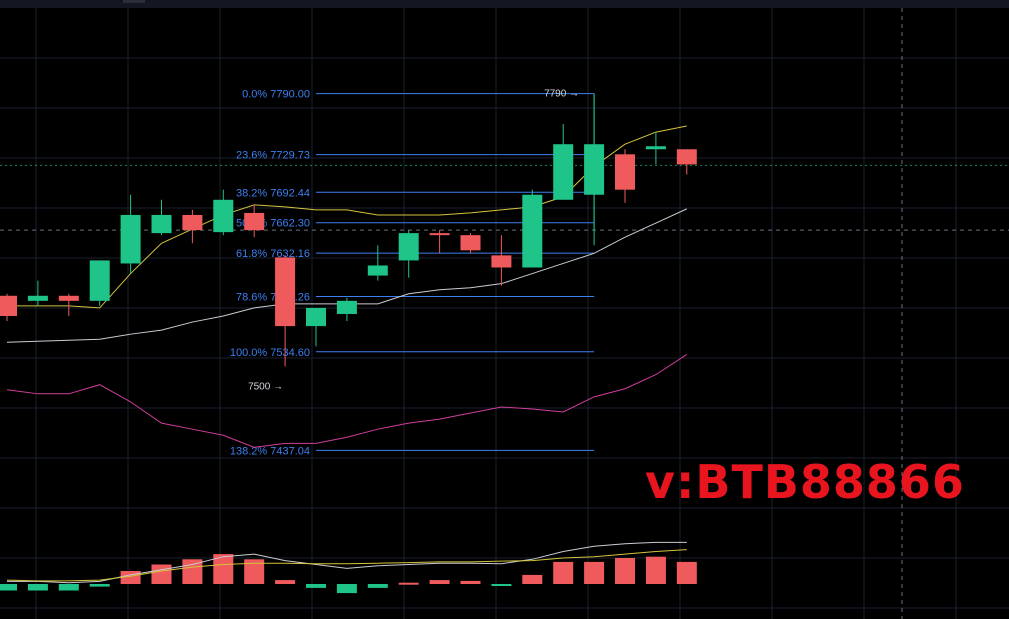 This screenshot has width=1009, height=619. I want to click on high-price-label: 7790 →, so click(561, 94).